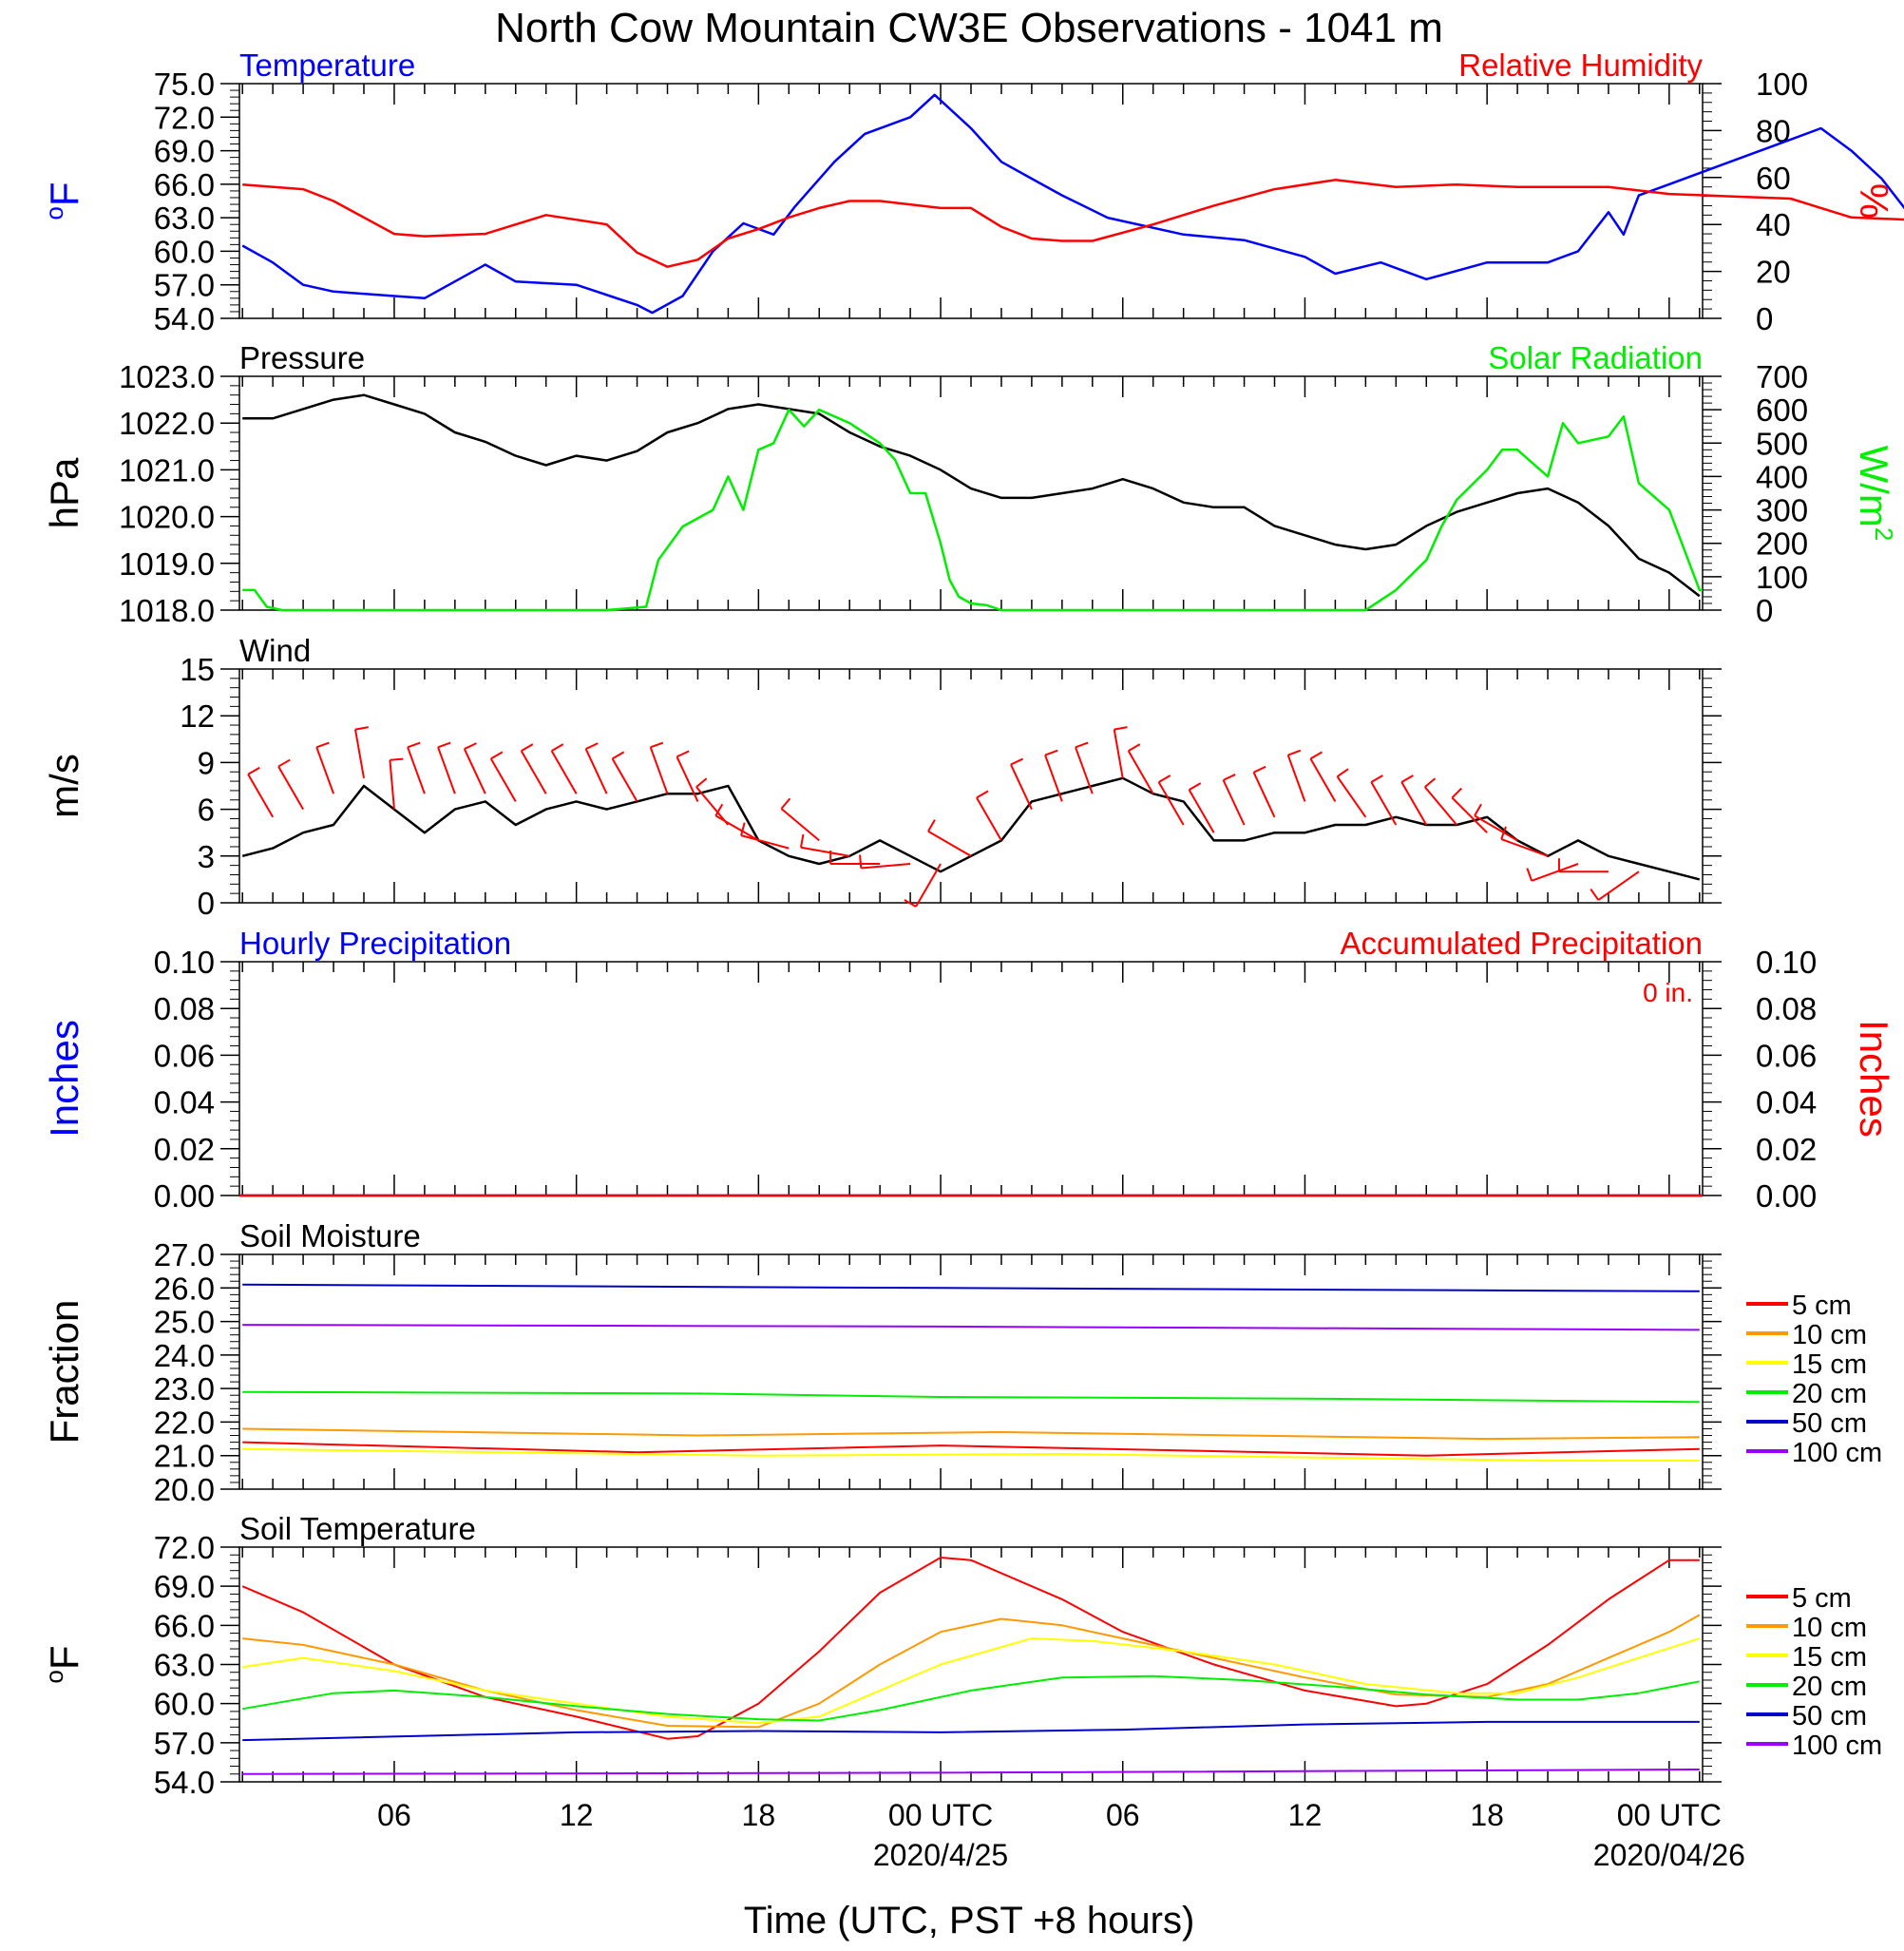 The width and height of the screenshot is (1904, 1951). Describe the element at coordinates (64, 786) in the screenshot. I see `y-axis-title: m/s` at that location.